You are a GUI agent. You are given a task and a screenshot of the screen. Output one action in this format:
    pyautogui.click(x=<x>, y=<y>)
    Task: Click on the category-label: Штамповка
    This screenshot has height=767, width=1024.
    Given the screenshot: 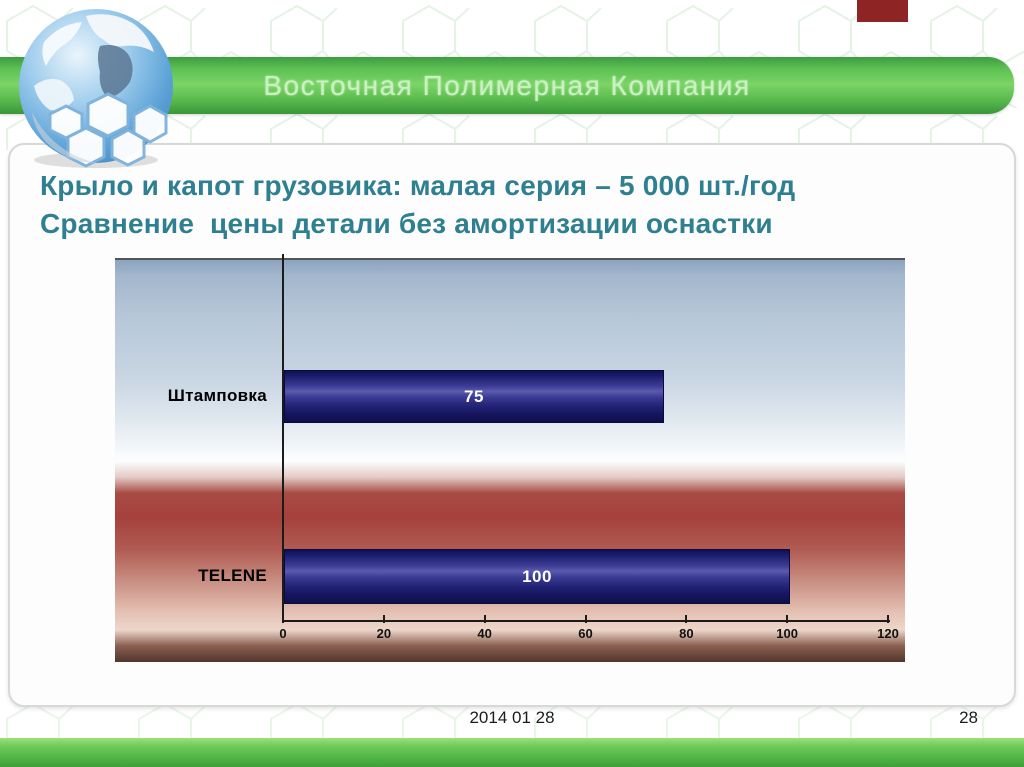 What is the action you would take?
    pyautogui.click(x=217, y=395)
    